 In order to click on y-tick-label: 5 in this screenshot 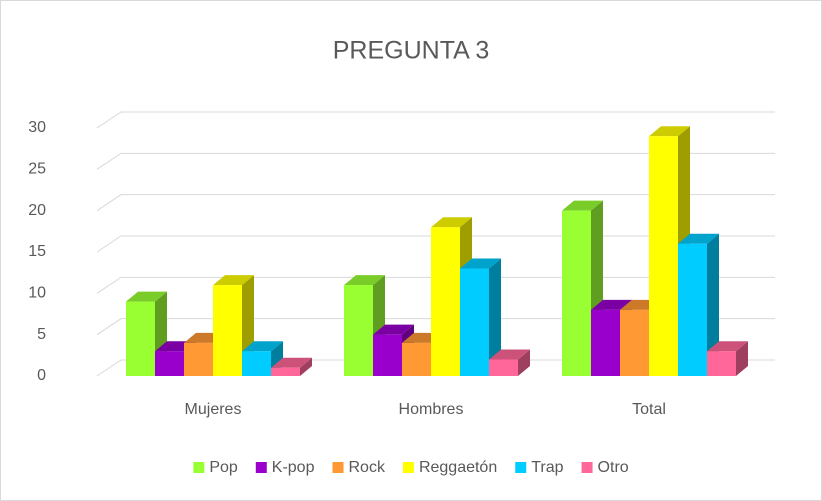, I will do `click(41, 334)`.